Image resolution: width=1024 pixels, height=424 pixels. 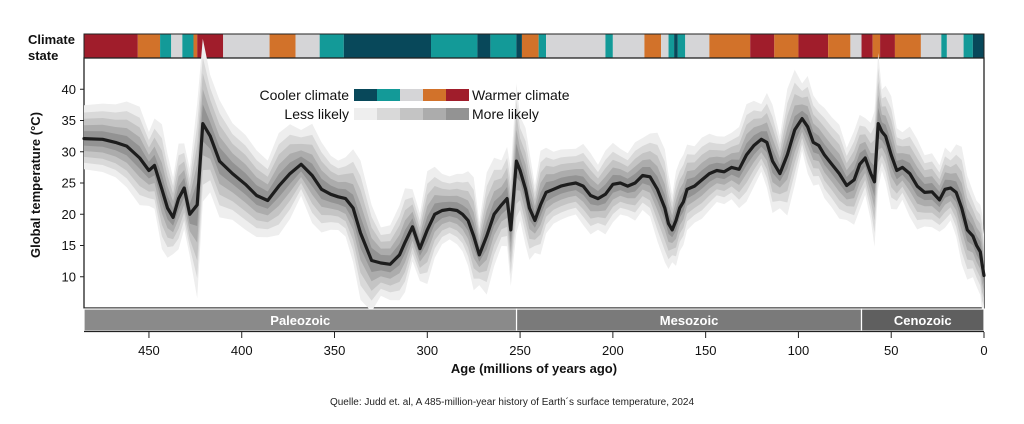 I want to click on y-tick-label: 10, so click(x=69, y=276).